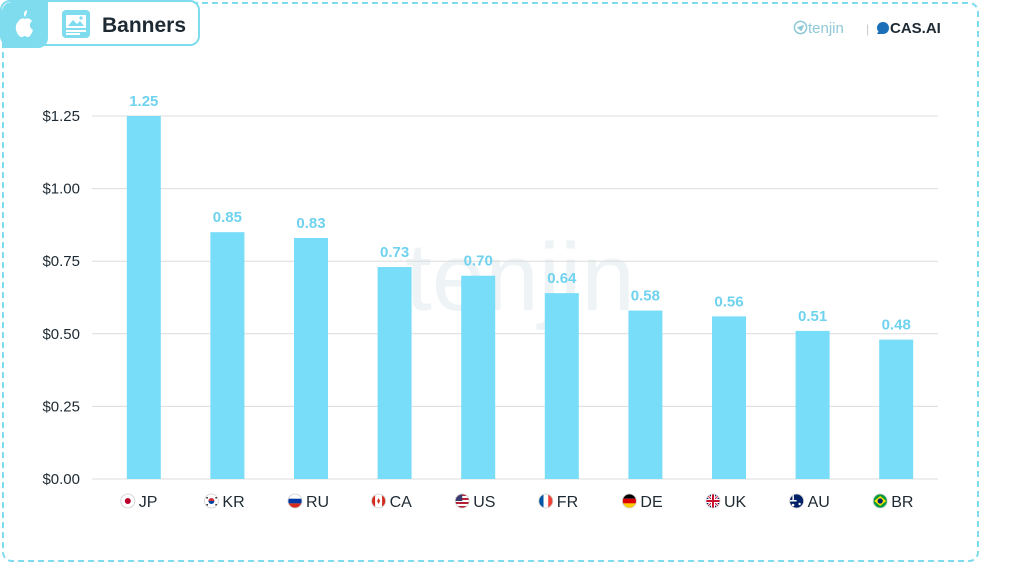 This screenshot has height=565, width=1024. I want to click on x-tick-uk: UK, so click(726, 502).